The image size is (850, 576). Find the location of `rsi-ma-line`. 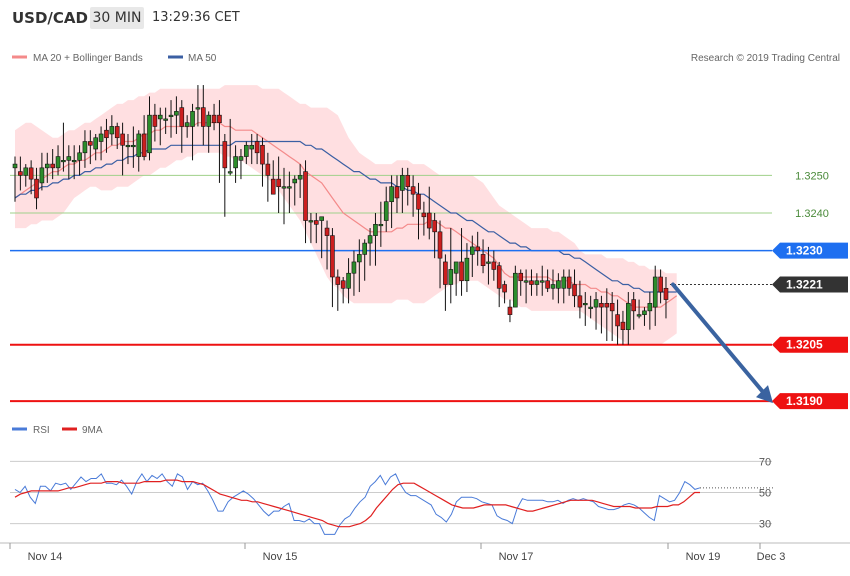

rsi-ma-line is located at coordinates (357, 503).